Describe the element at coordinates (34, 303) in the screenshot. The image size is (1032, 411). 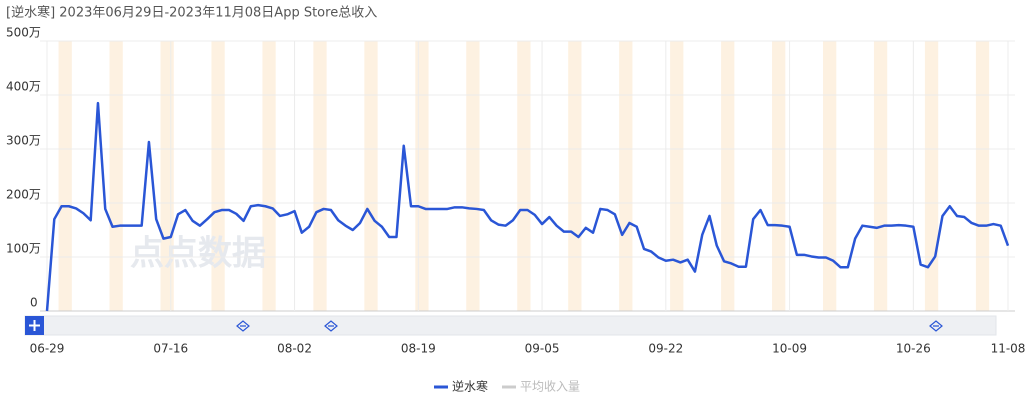
I see `y-tick-label: 0` at that location.